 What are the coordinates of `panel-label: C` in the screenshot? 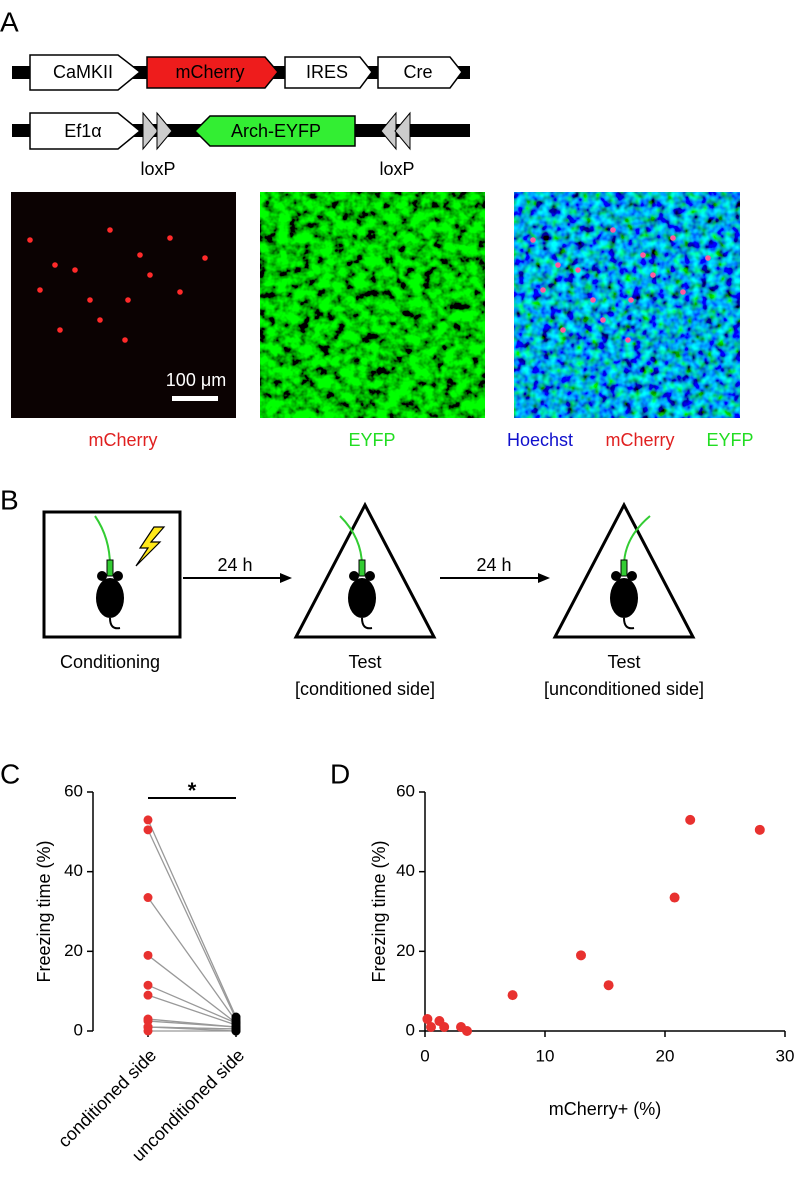 It's located at (10, 773).